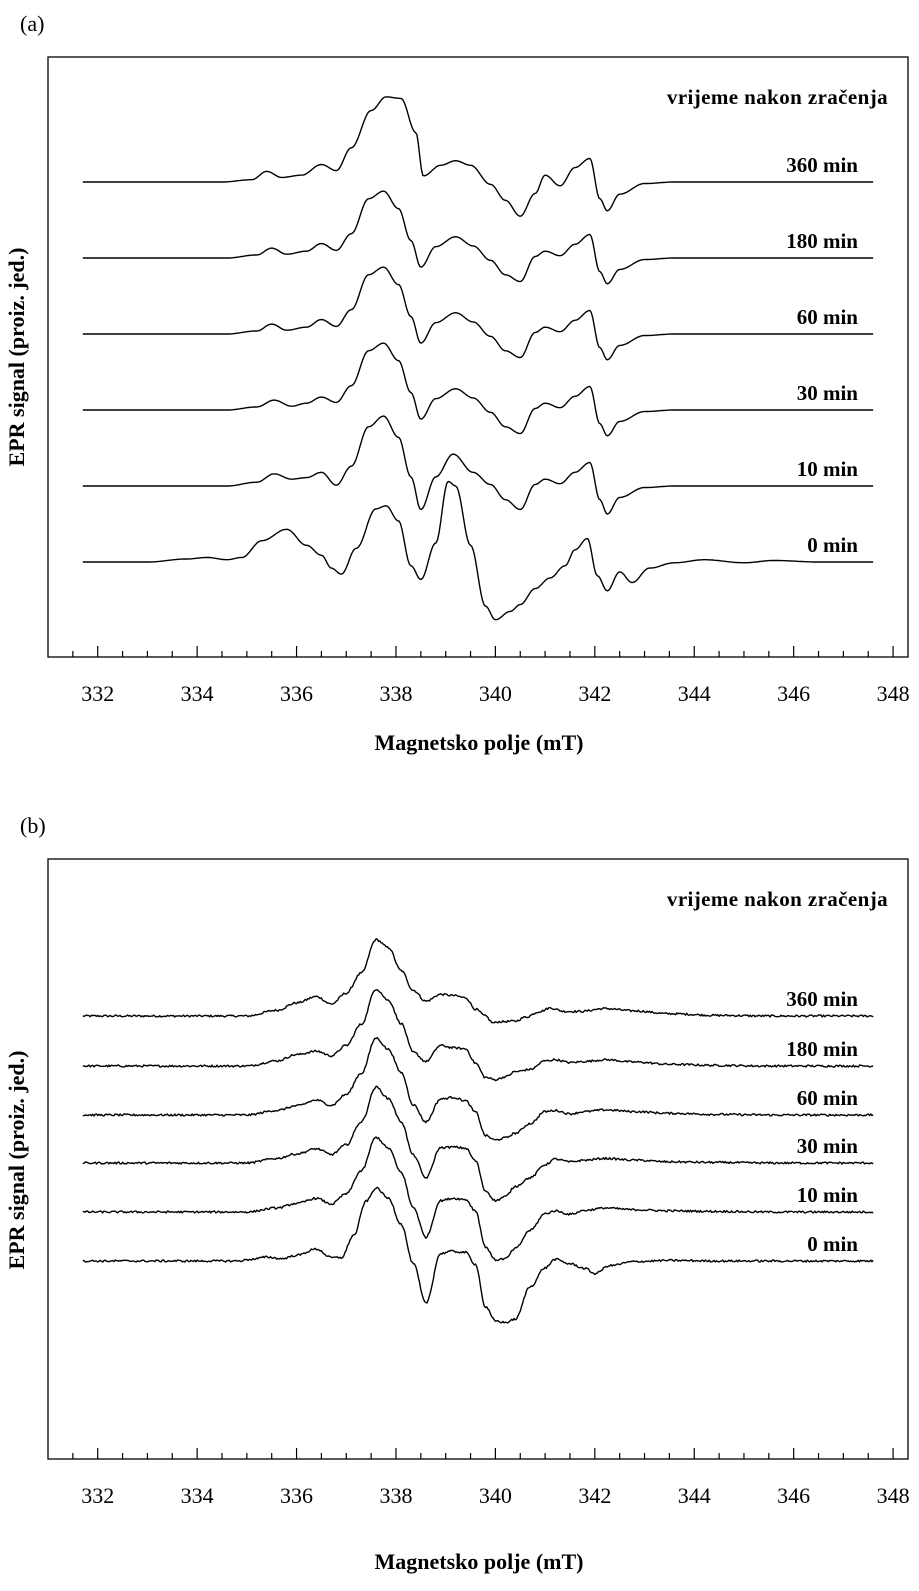  Describe the element at coordinates (777, 899) in the screenshot. I see `panel-b-legend-title: vrijeme nakon zračenja` at that location.